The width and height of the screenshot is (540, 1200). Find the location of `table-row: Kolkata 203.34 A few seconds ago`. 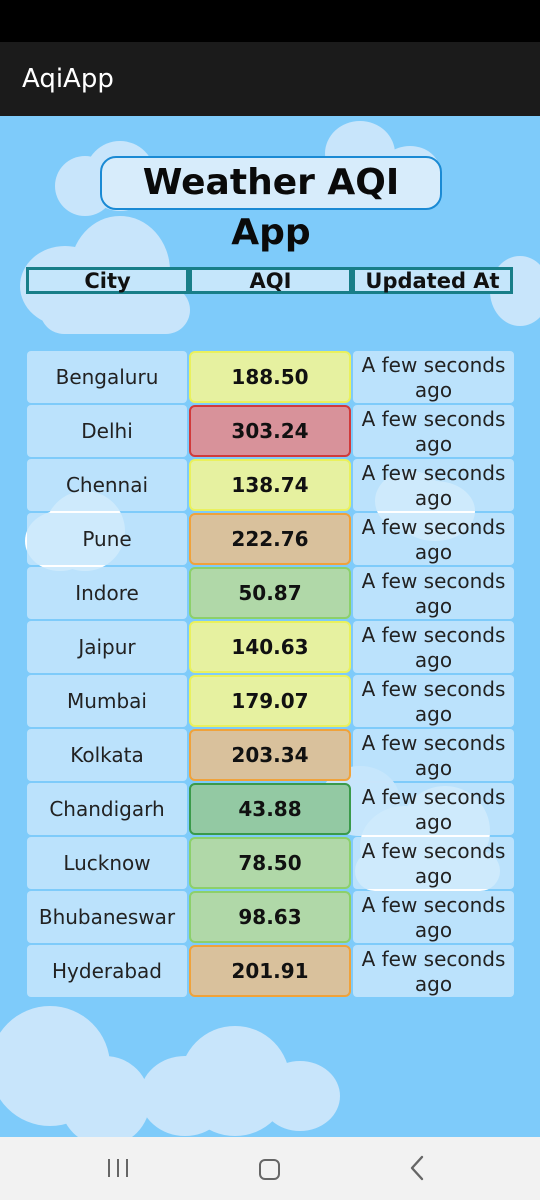

table-row: Kolkata 203.34 A few seconds ago is located at coordinates (270, 755).